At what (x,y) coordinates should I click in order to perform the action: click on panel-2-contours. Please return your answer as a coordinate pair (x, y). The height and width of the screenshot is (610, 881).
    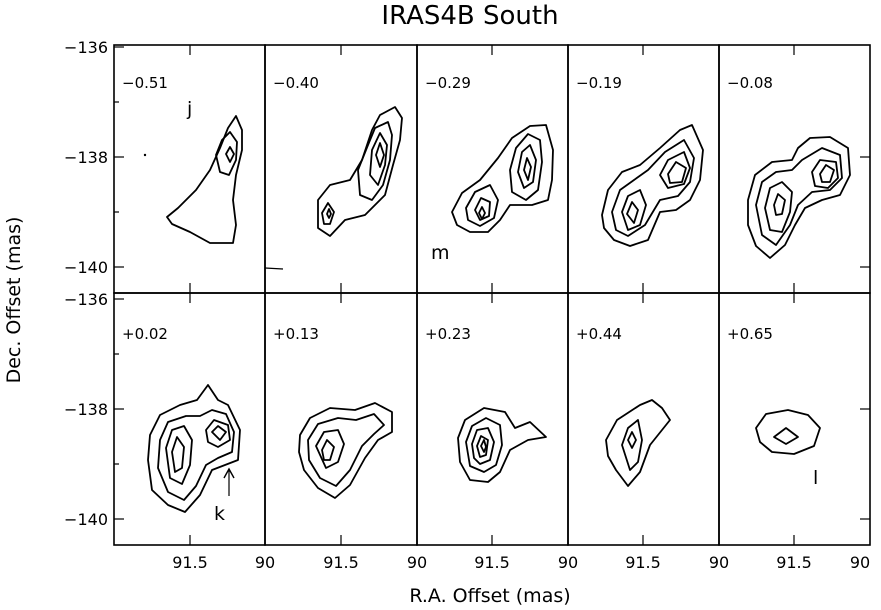
    Looking at the image, I should click on (333, 188).